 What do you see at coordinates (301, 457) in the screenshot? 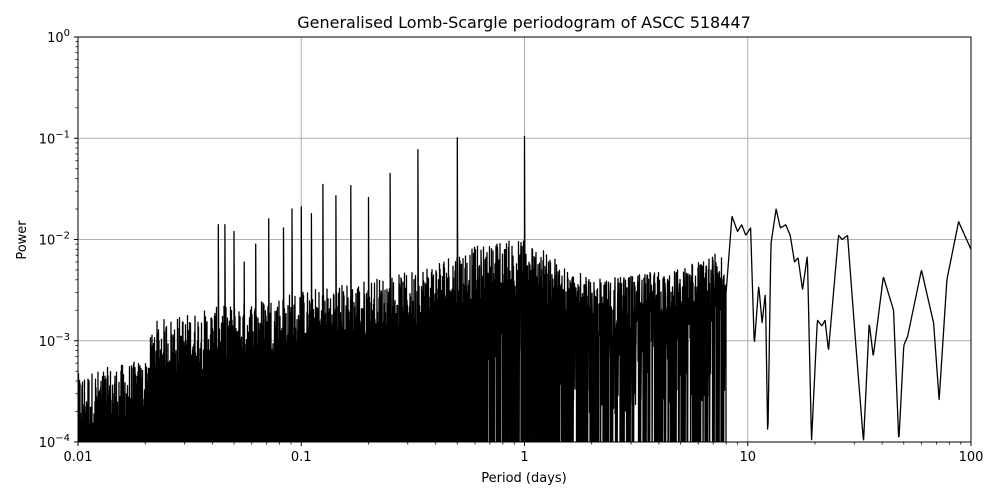
I see `x-tick-label: 0.1` at bounding box center [301, 457].